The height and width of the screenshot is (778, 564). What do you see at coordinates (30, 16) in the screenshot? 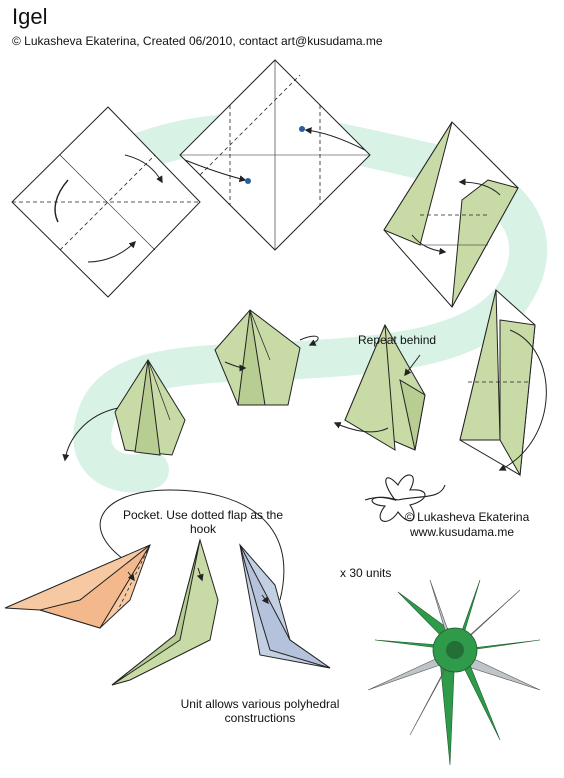
I see `page-title: Igel` at bounding box center [30, 16].